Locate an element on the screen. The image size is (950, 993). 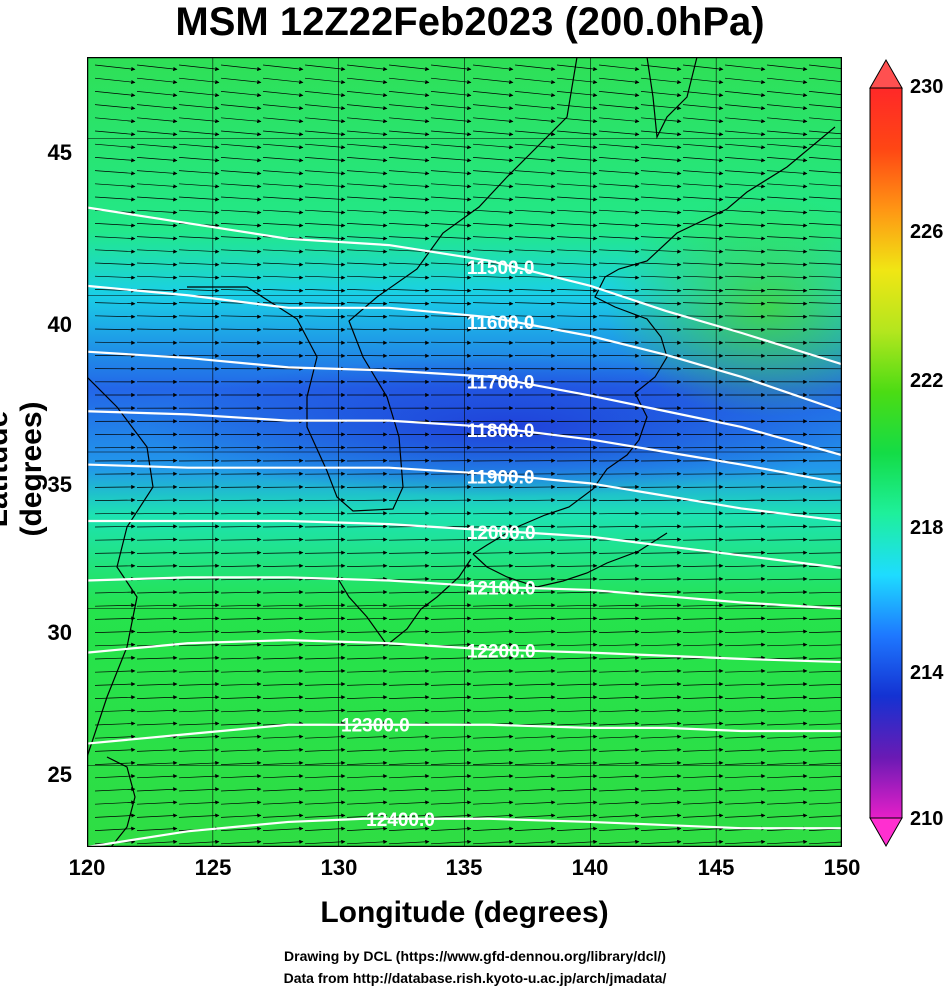
y-tick-label: 40 is located at coordinates (59, 324).